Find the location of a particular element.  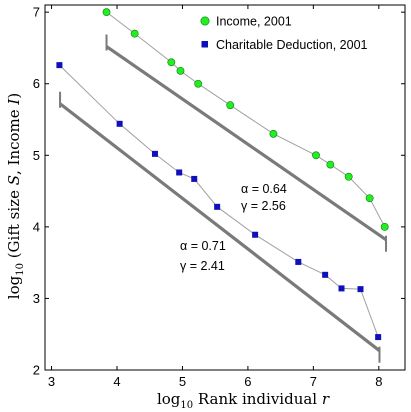

x-tick-label: 7 is located at coordinates (313, 381).